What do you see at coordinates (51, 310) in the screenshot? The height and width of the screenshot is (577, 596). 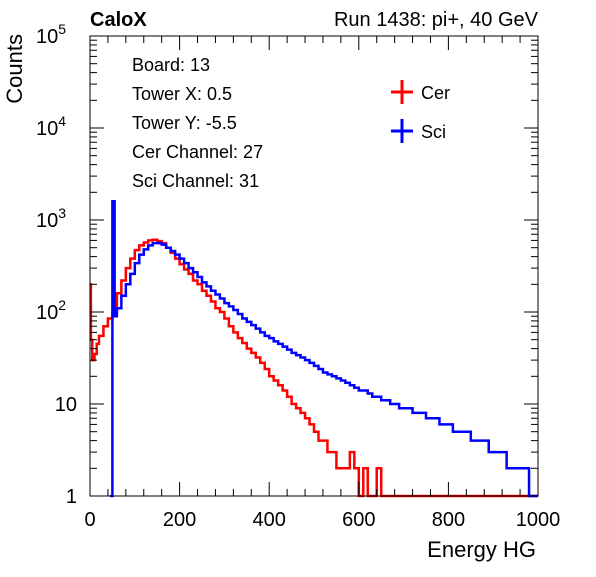 I see `y-tick-label: 10²` at bounding box center [51, 310].